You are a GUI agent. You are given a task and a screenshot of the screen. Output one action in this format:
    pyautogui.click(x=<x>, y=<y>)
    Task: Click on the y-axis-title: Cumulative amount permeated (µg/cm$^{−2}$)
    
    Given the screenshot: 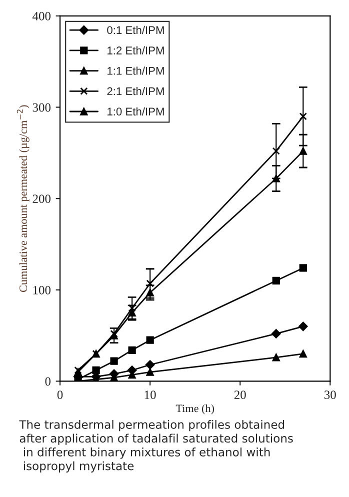 What is the action you would take?
    pyautogui.click(x=23, y=198)
    